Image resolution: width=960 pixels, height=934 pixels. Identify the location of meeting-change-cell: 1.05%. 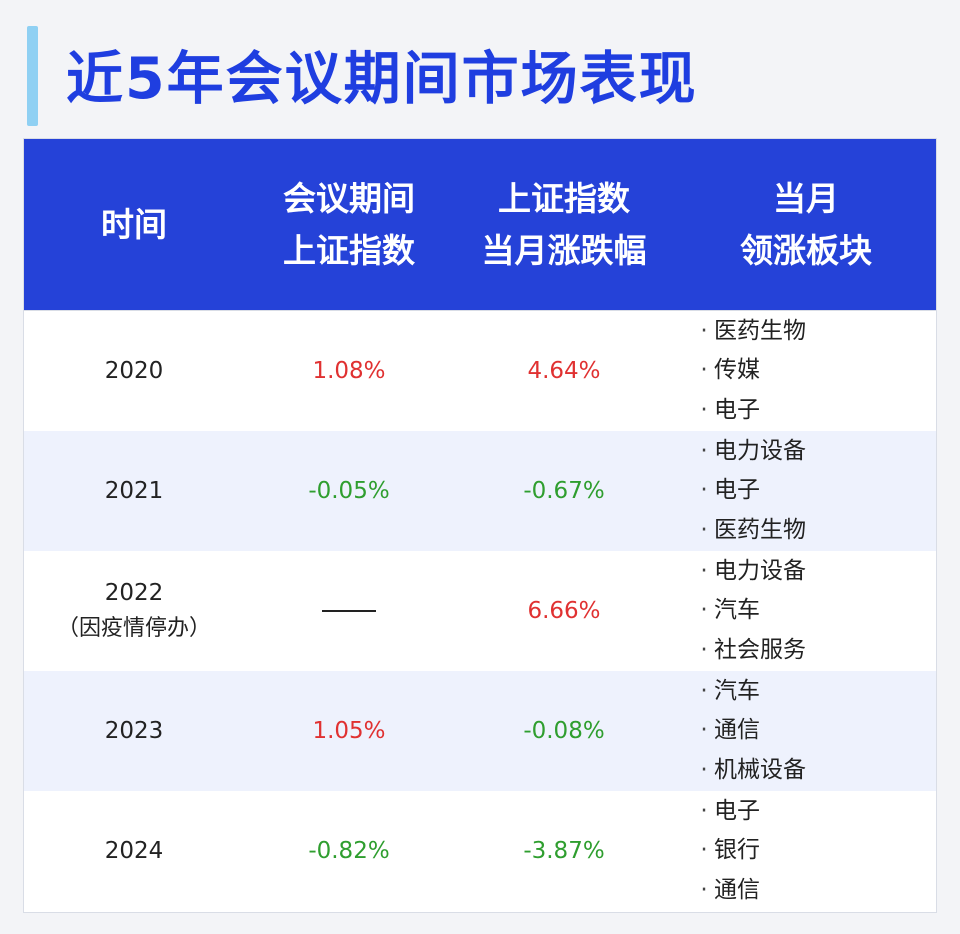
(349, 731).